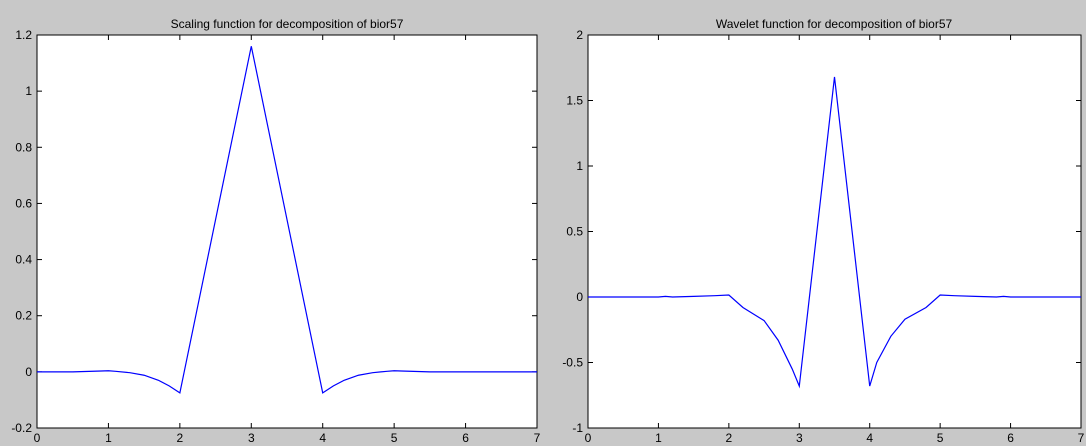  What do you see at coordinates (23, 316) in the screenshot?
I see `y-tick-label: 0.2` at bounding box center [23, 316].